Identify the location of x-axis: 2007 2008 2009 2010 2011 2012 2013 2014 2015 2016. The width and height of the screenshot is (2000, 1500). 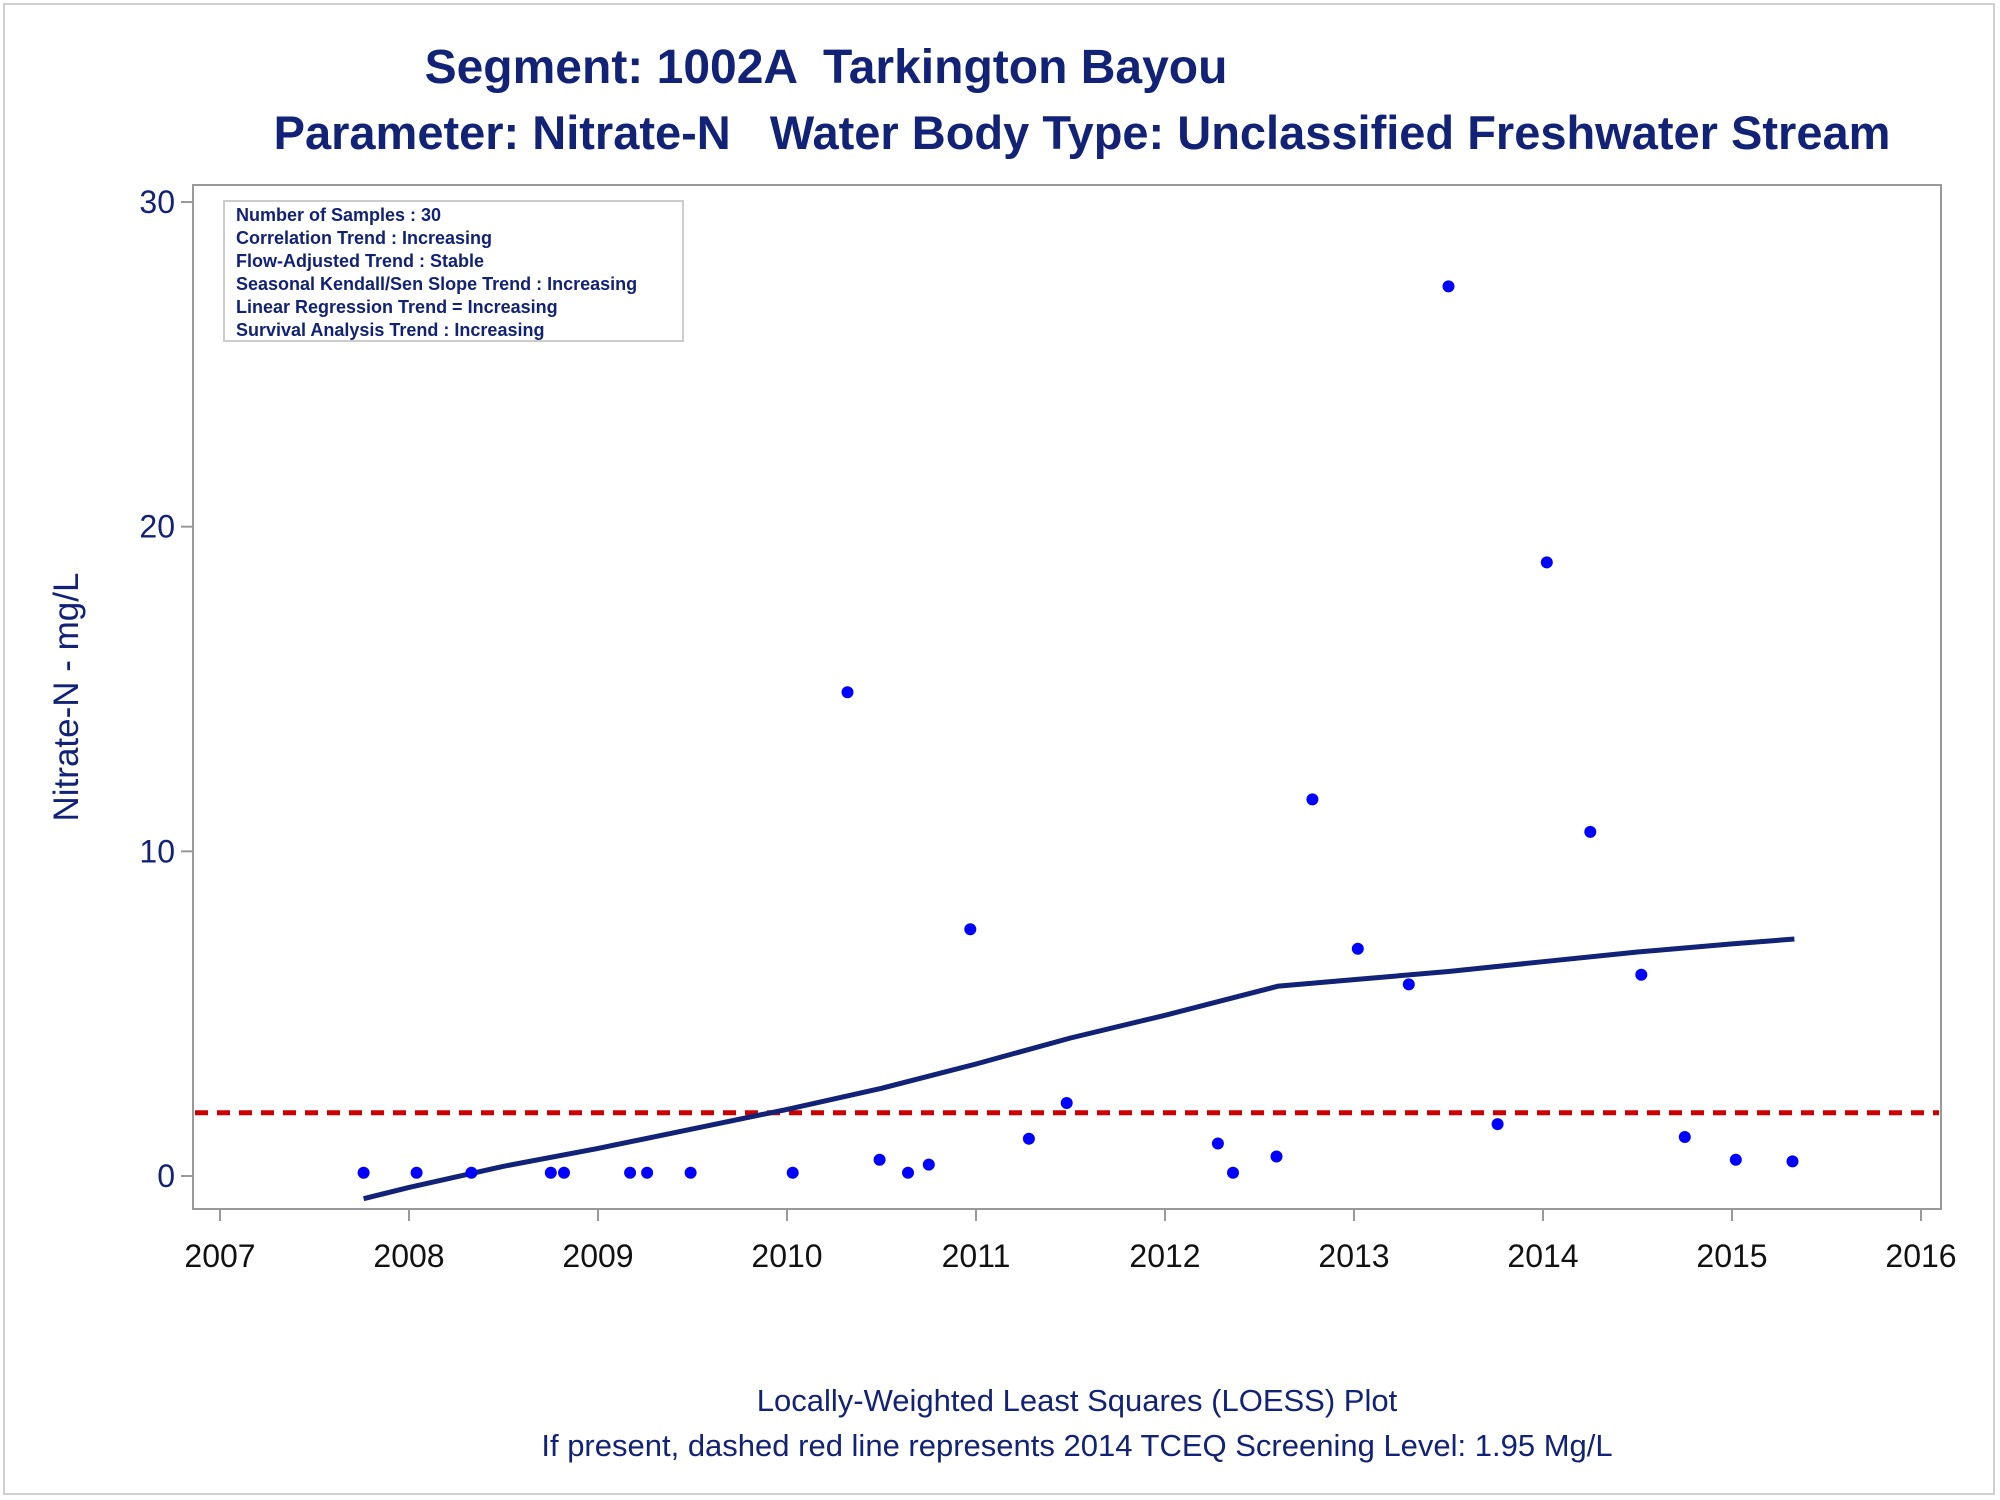
(1070, 1241).